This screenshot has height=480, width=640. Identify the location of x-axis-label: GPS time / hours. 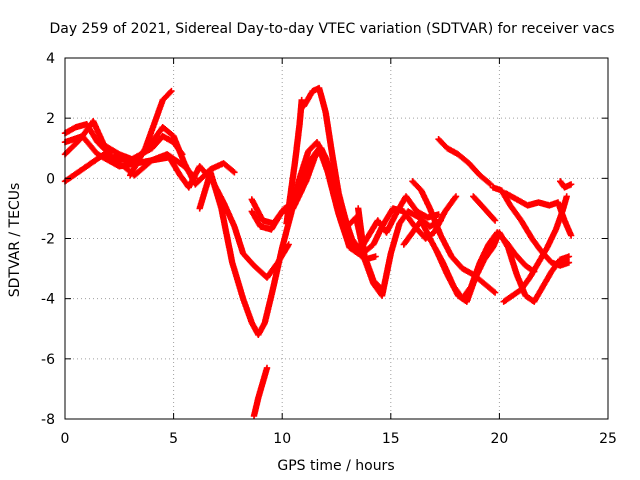
(335, 466).